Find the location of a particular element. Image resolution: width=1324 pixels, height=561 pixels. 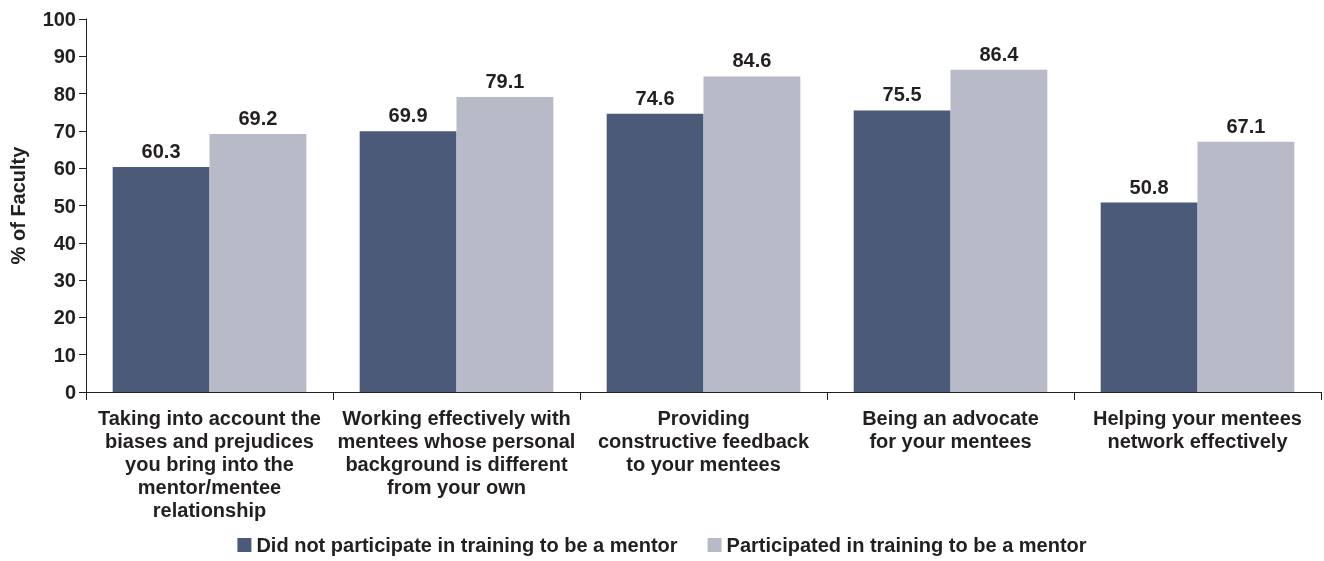

x-tick-label: Providing constructive feedback to your mentees is located at coordinates (703, 440).